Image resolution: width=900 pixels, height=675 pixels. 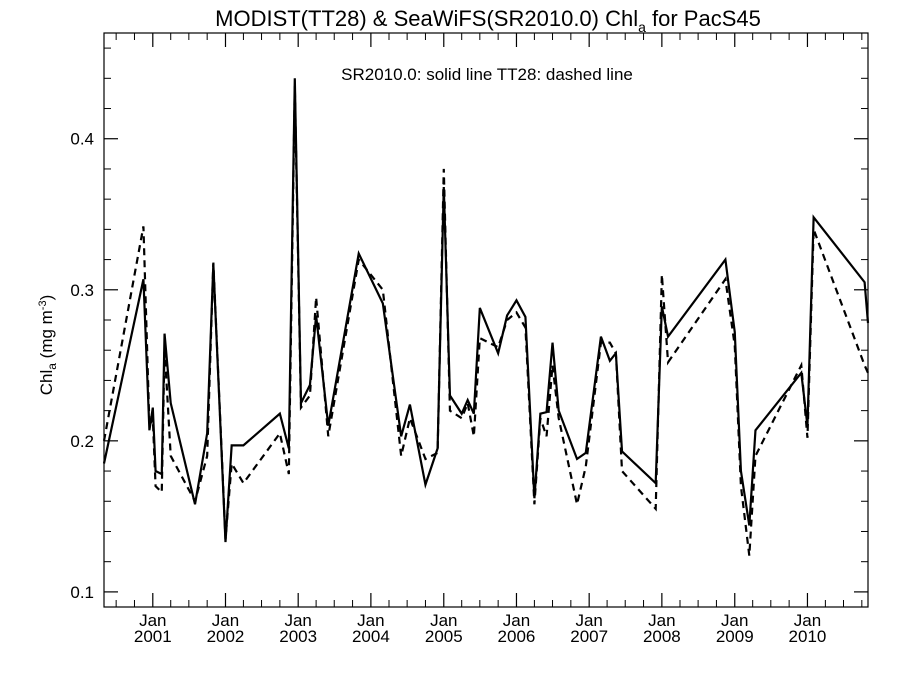 I want to click on x-tick-label-year: 2002, so click(x=226, y=636).